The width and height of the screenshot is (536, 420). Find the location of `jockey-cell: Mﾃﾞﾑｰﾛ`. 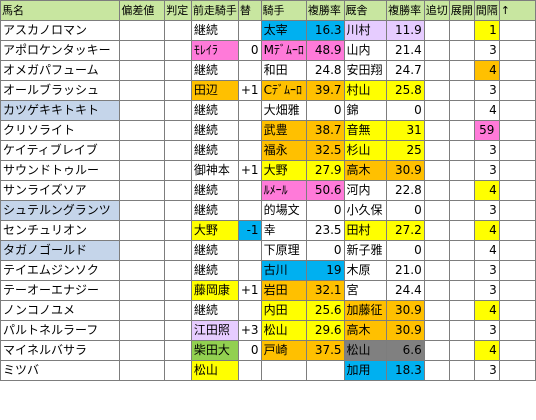

jockey-cell: Mﾃﾞﾑｰﾛ is located at coordinates (283, 50).